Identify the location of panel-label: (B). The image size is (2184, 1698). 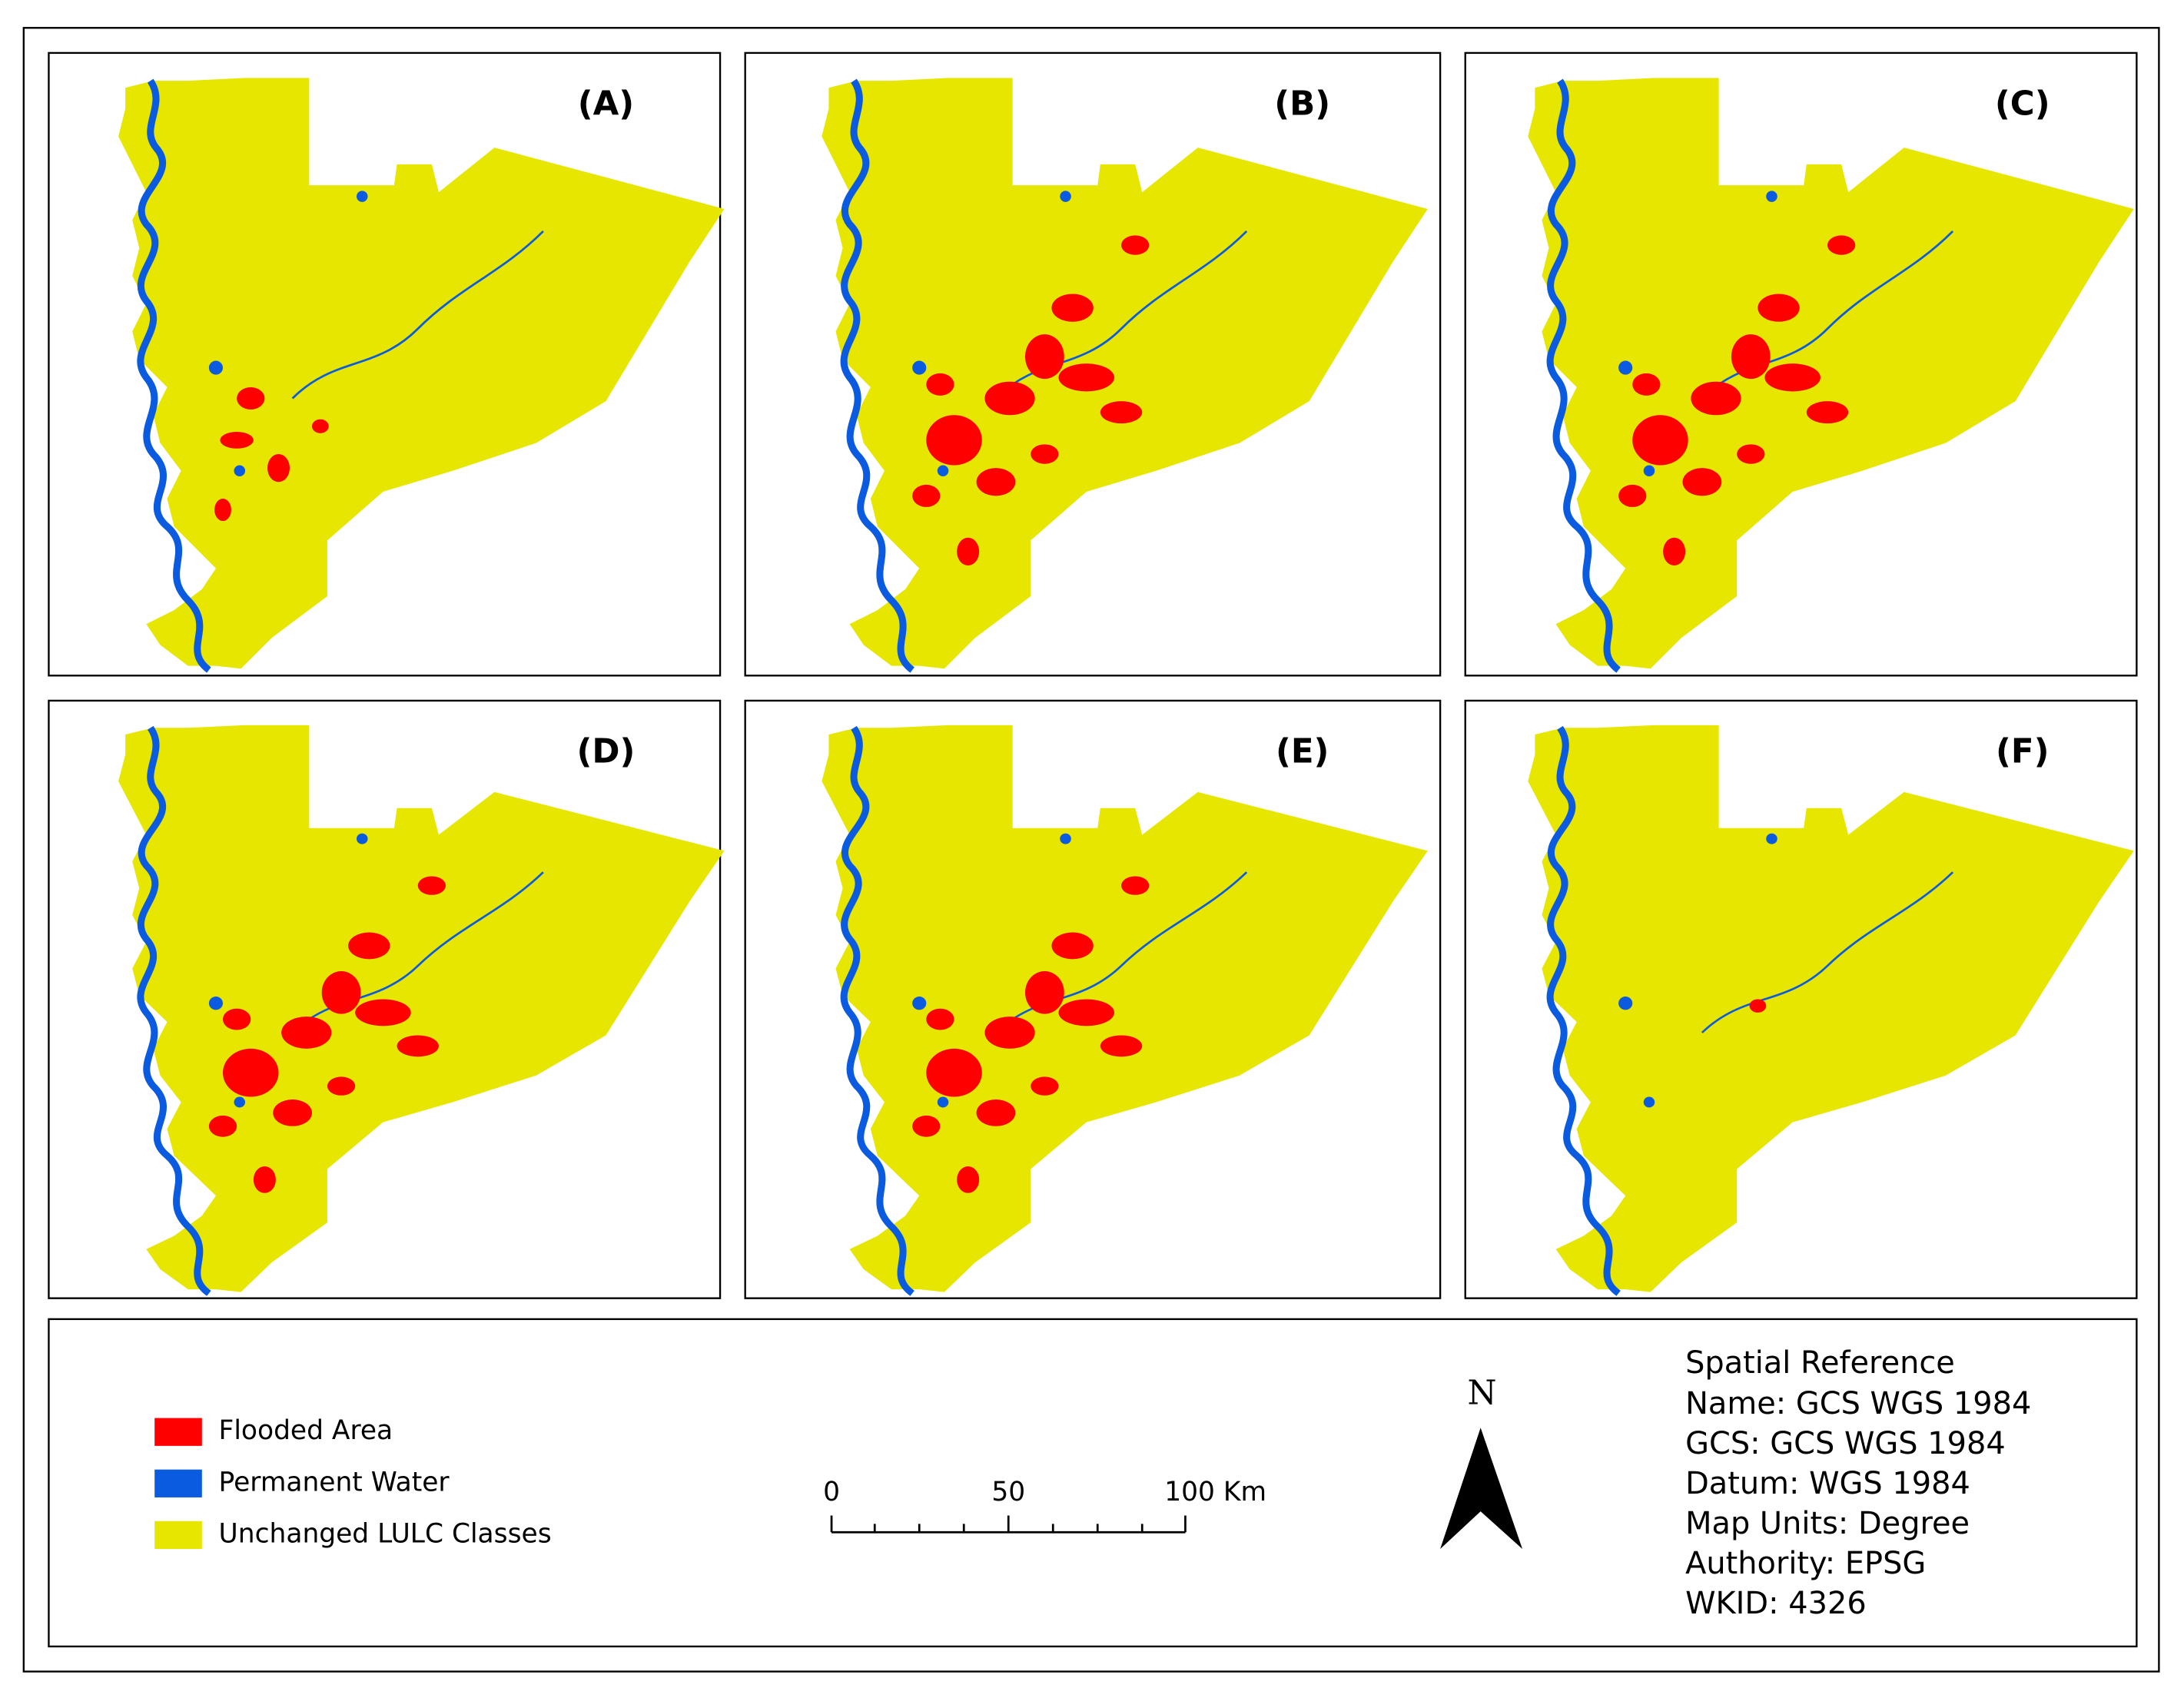
(1302, 104).